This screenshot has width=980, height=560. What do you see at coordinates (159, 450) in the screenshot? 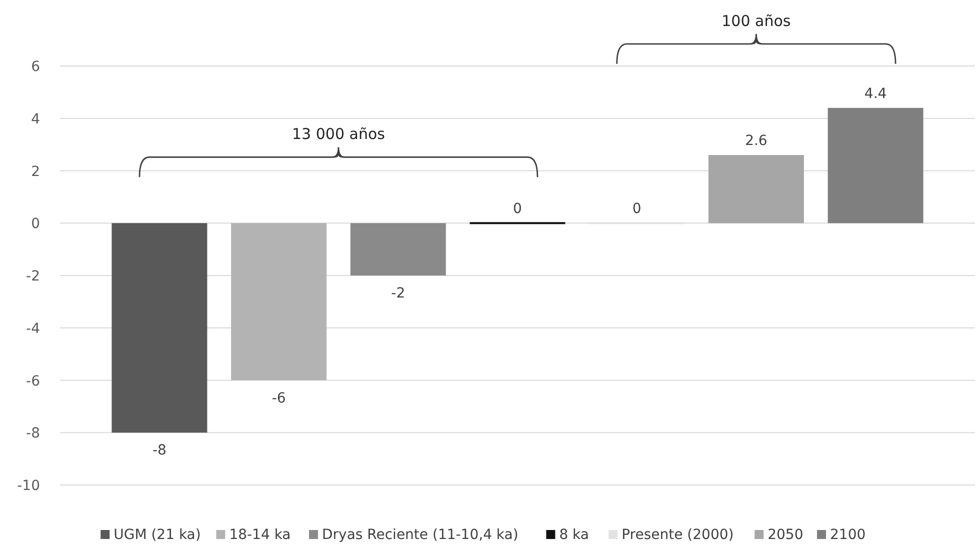
I see `data-label: -8` at bounding box center [159, 450].